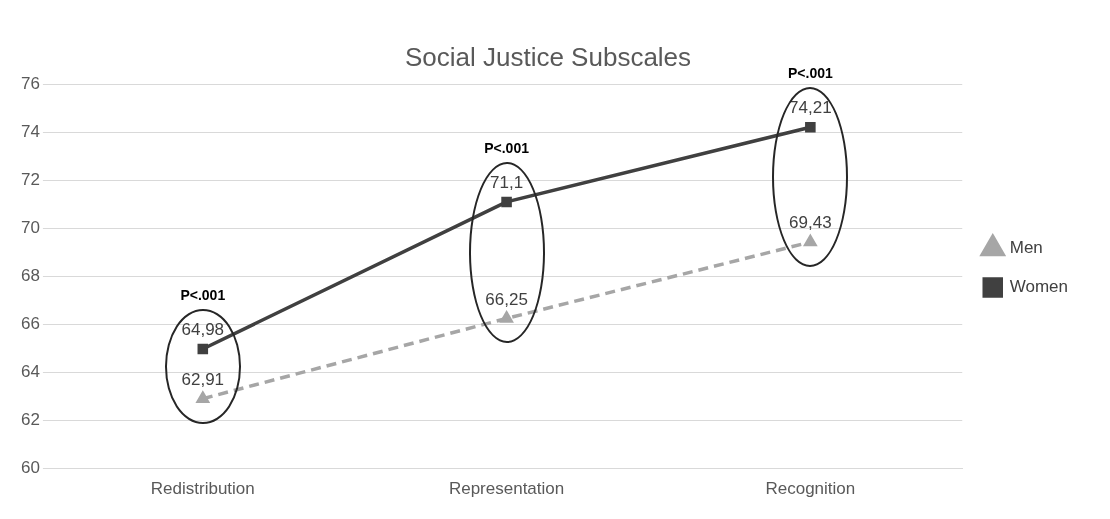 The width and height of the screenshot is (1110, 519). I want to click on x-tick-label: Recognition, so click(810, 489).